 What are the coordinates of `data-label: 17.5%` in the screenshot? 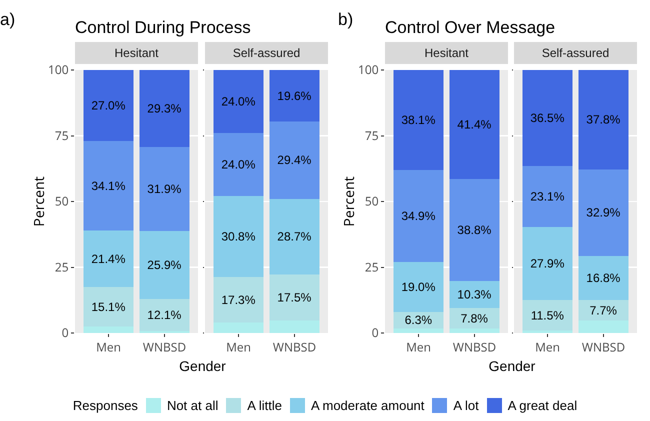 It's located at (294, 297).